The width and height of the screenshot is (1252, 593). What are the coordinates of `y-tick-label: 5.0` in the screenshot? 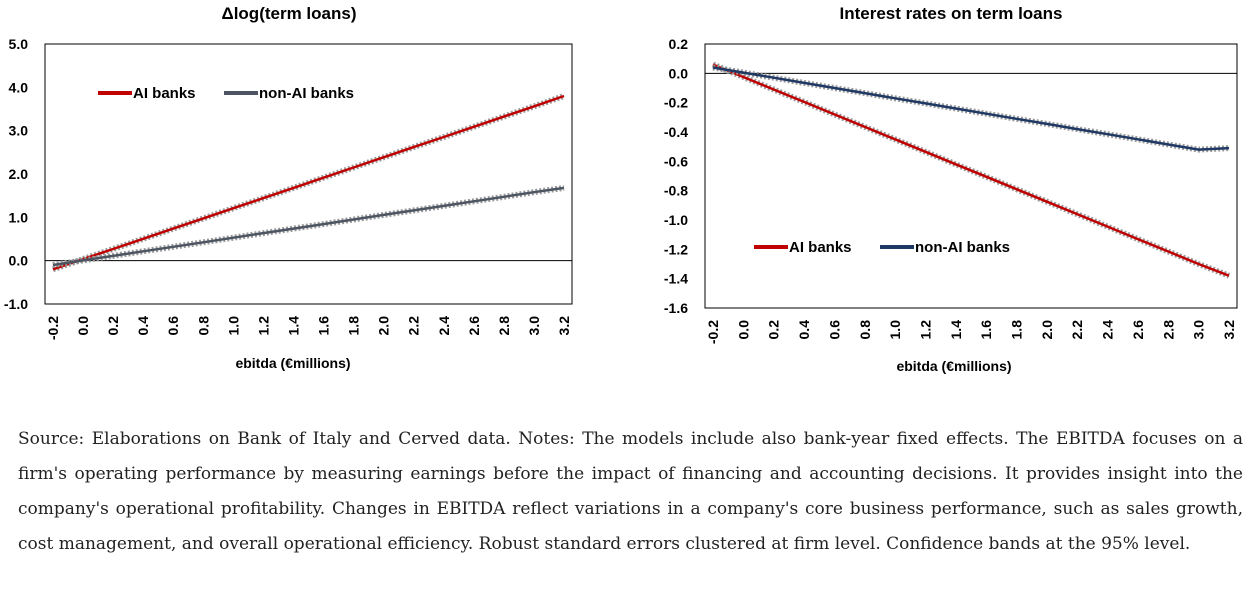 It's located at (19, 44).